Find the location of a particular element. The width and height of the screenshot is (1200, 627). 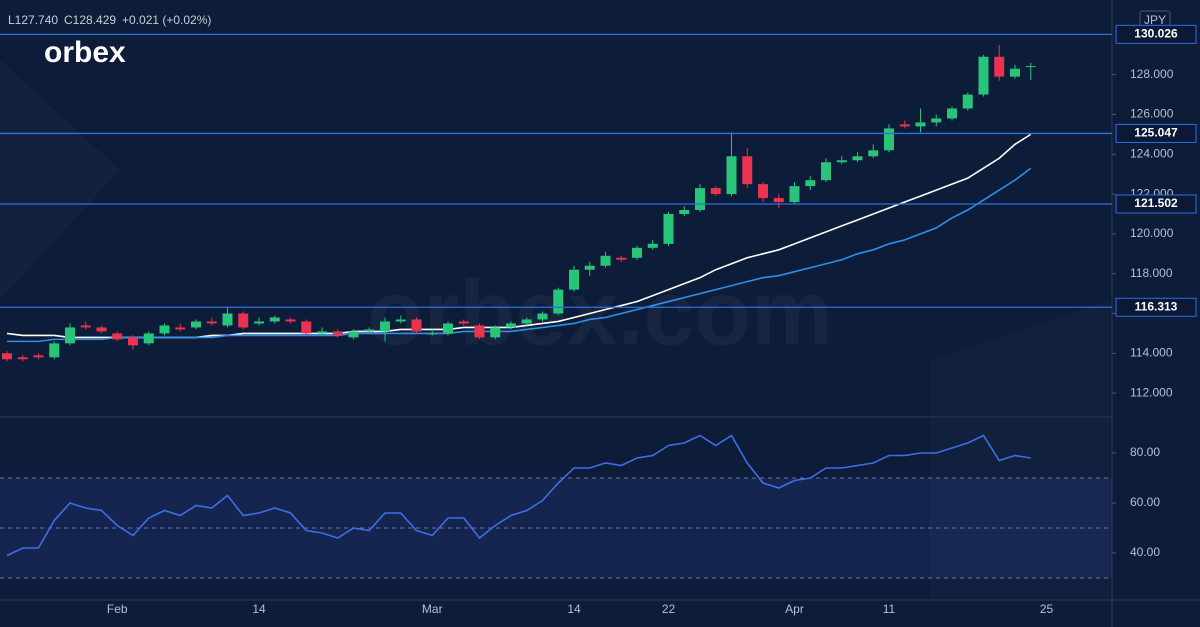

y-tick-label: 80.00 is located at coordinates (1145, 452).